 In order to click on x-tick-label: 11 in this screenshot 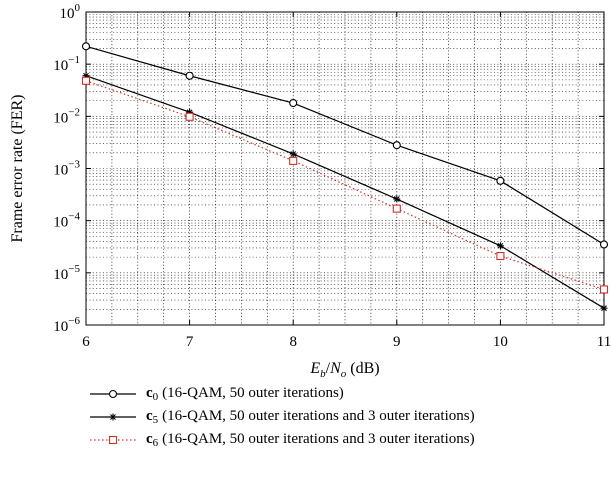, I will do `click(604, 342)`.